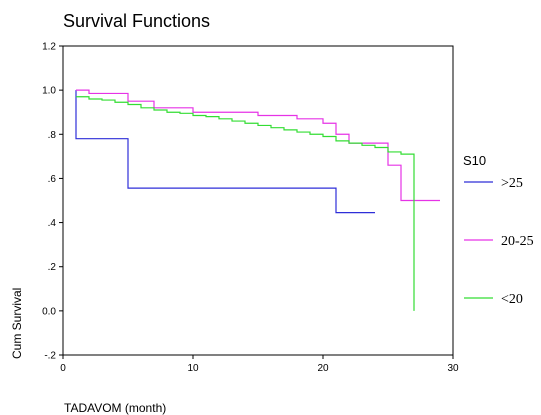 This screenshot has height=415, width=541. What do you see at coordinates (52, 135) in the screenshot?
I see `y-tick-label: .8` at bounding box center [52, 135].